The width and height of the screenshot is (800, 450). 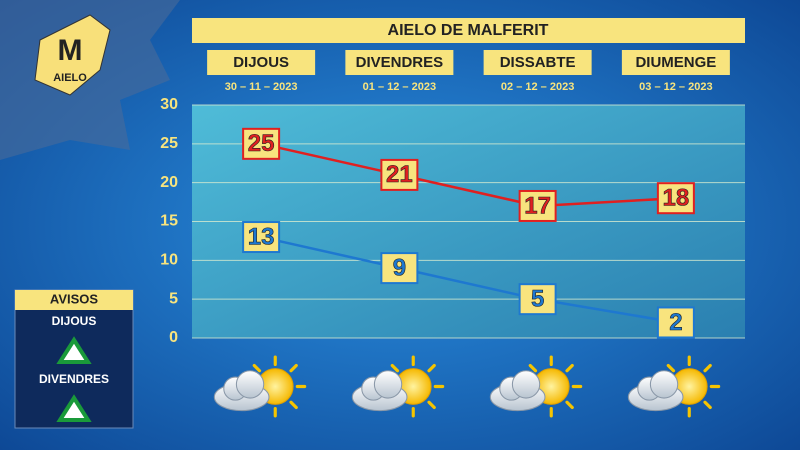 What do you see at coordinates (74, 379) in the screenshot?
I see `warning-day: DIVENDRES` at bounding box center [74, 379].